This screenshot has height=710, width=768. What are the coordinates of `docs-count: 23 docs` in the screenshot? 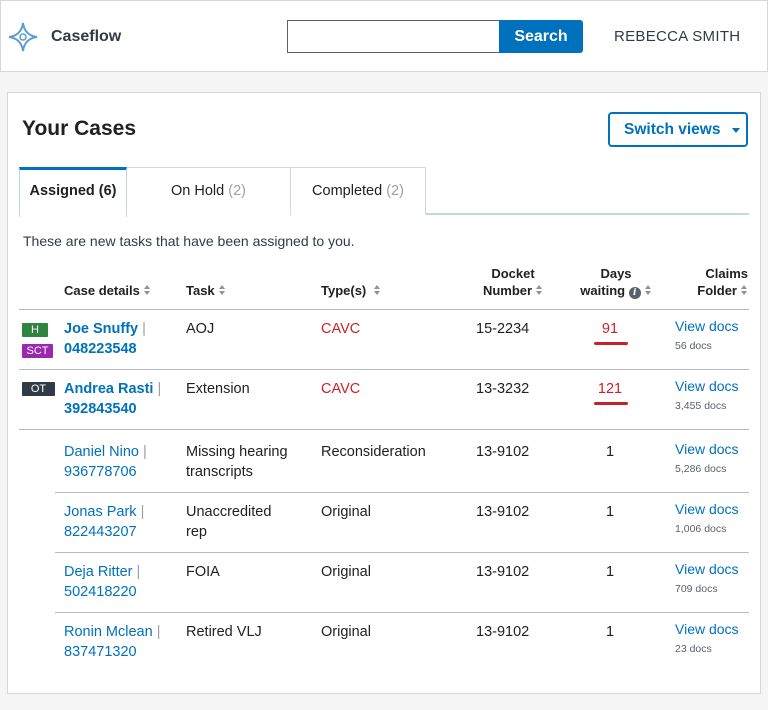 It's located at (693, 649).